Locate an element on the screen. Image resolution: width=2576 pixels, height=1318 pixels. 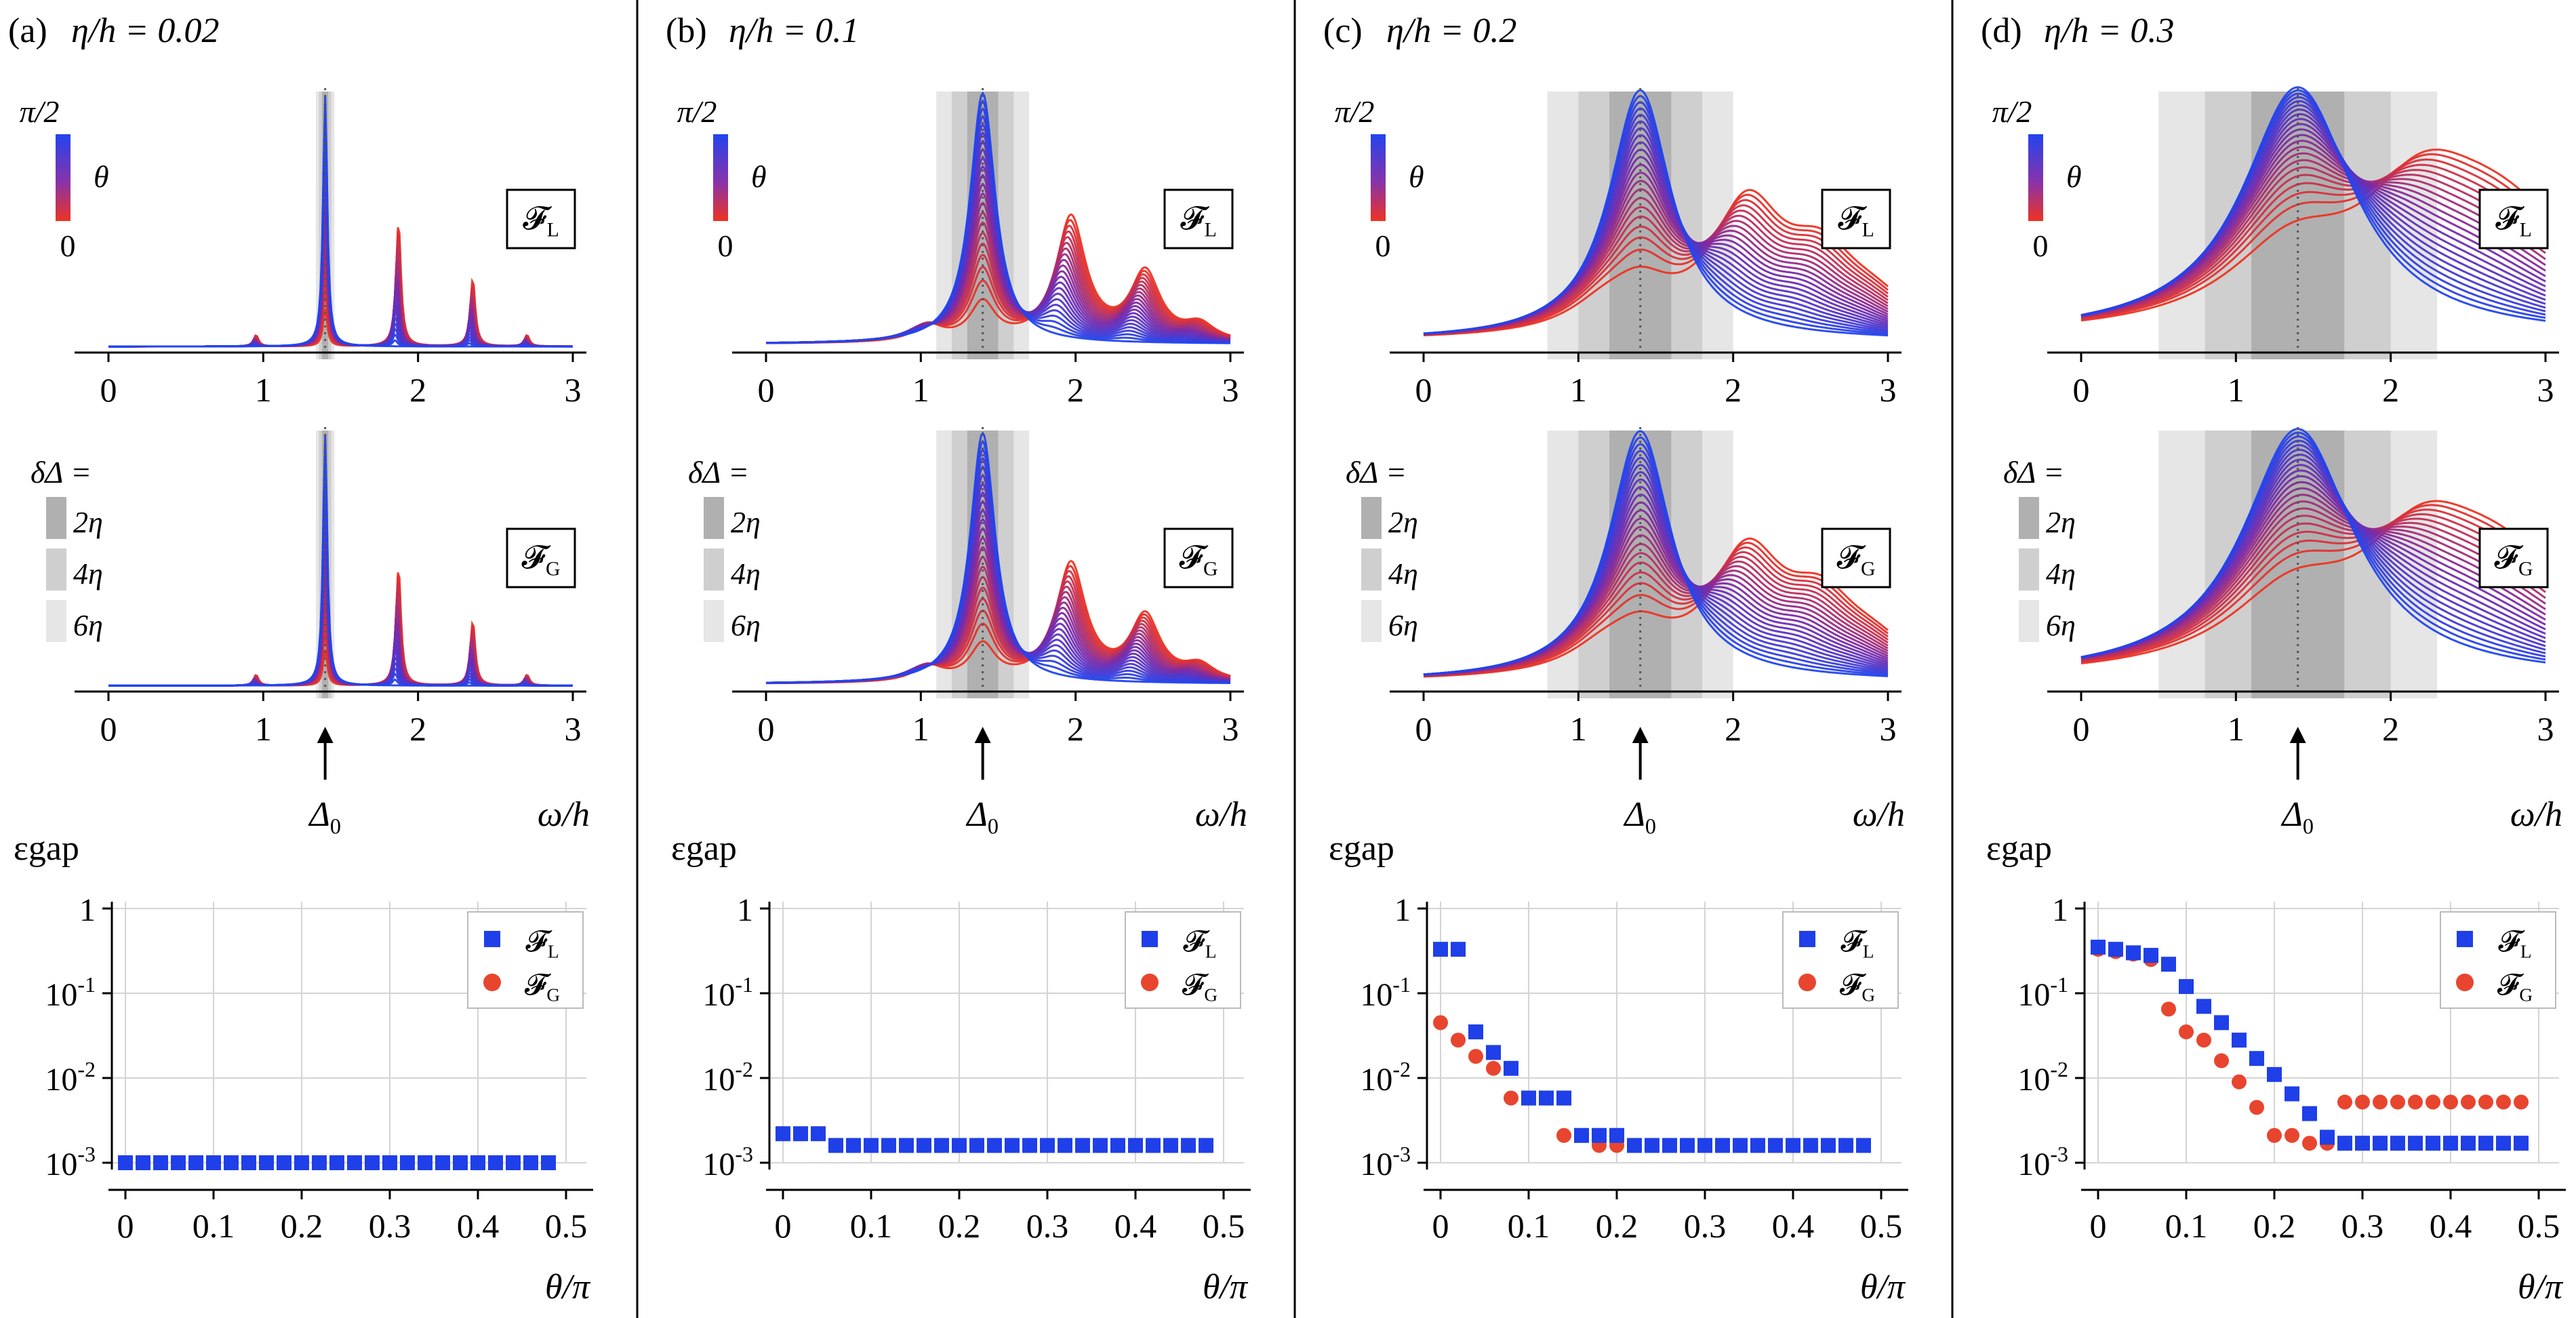
gap-legend-fl-marker is located at coordinates (1807, 939).